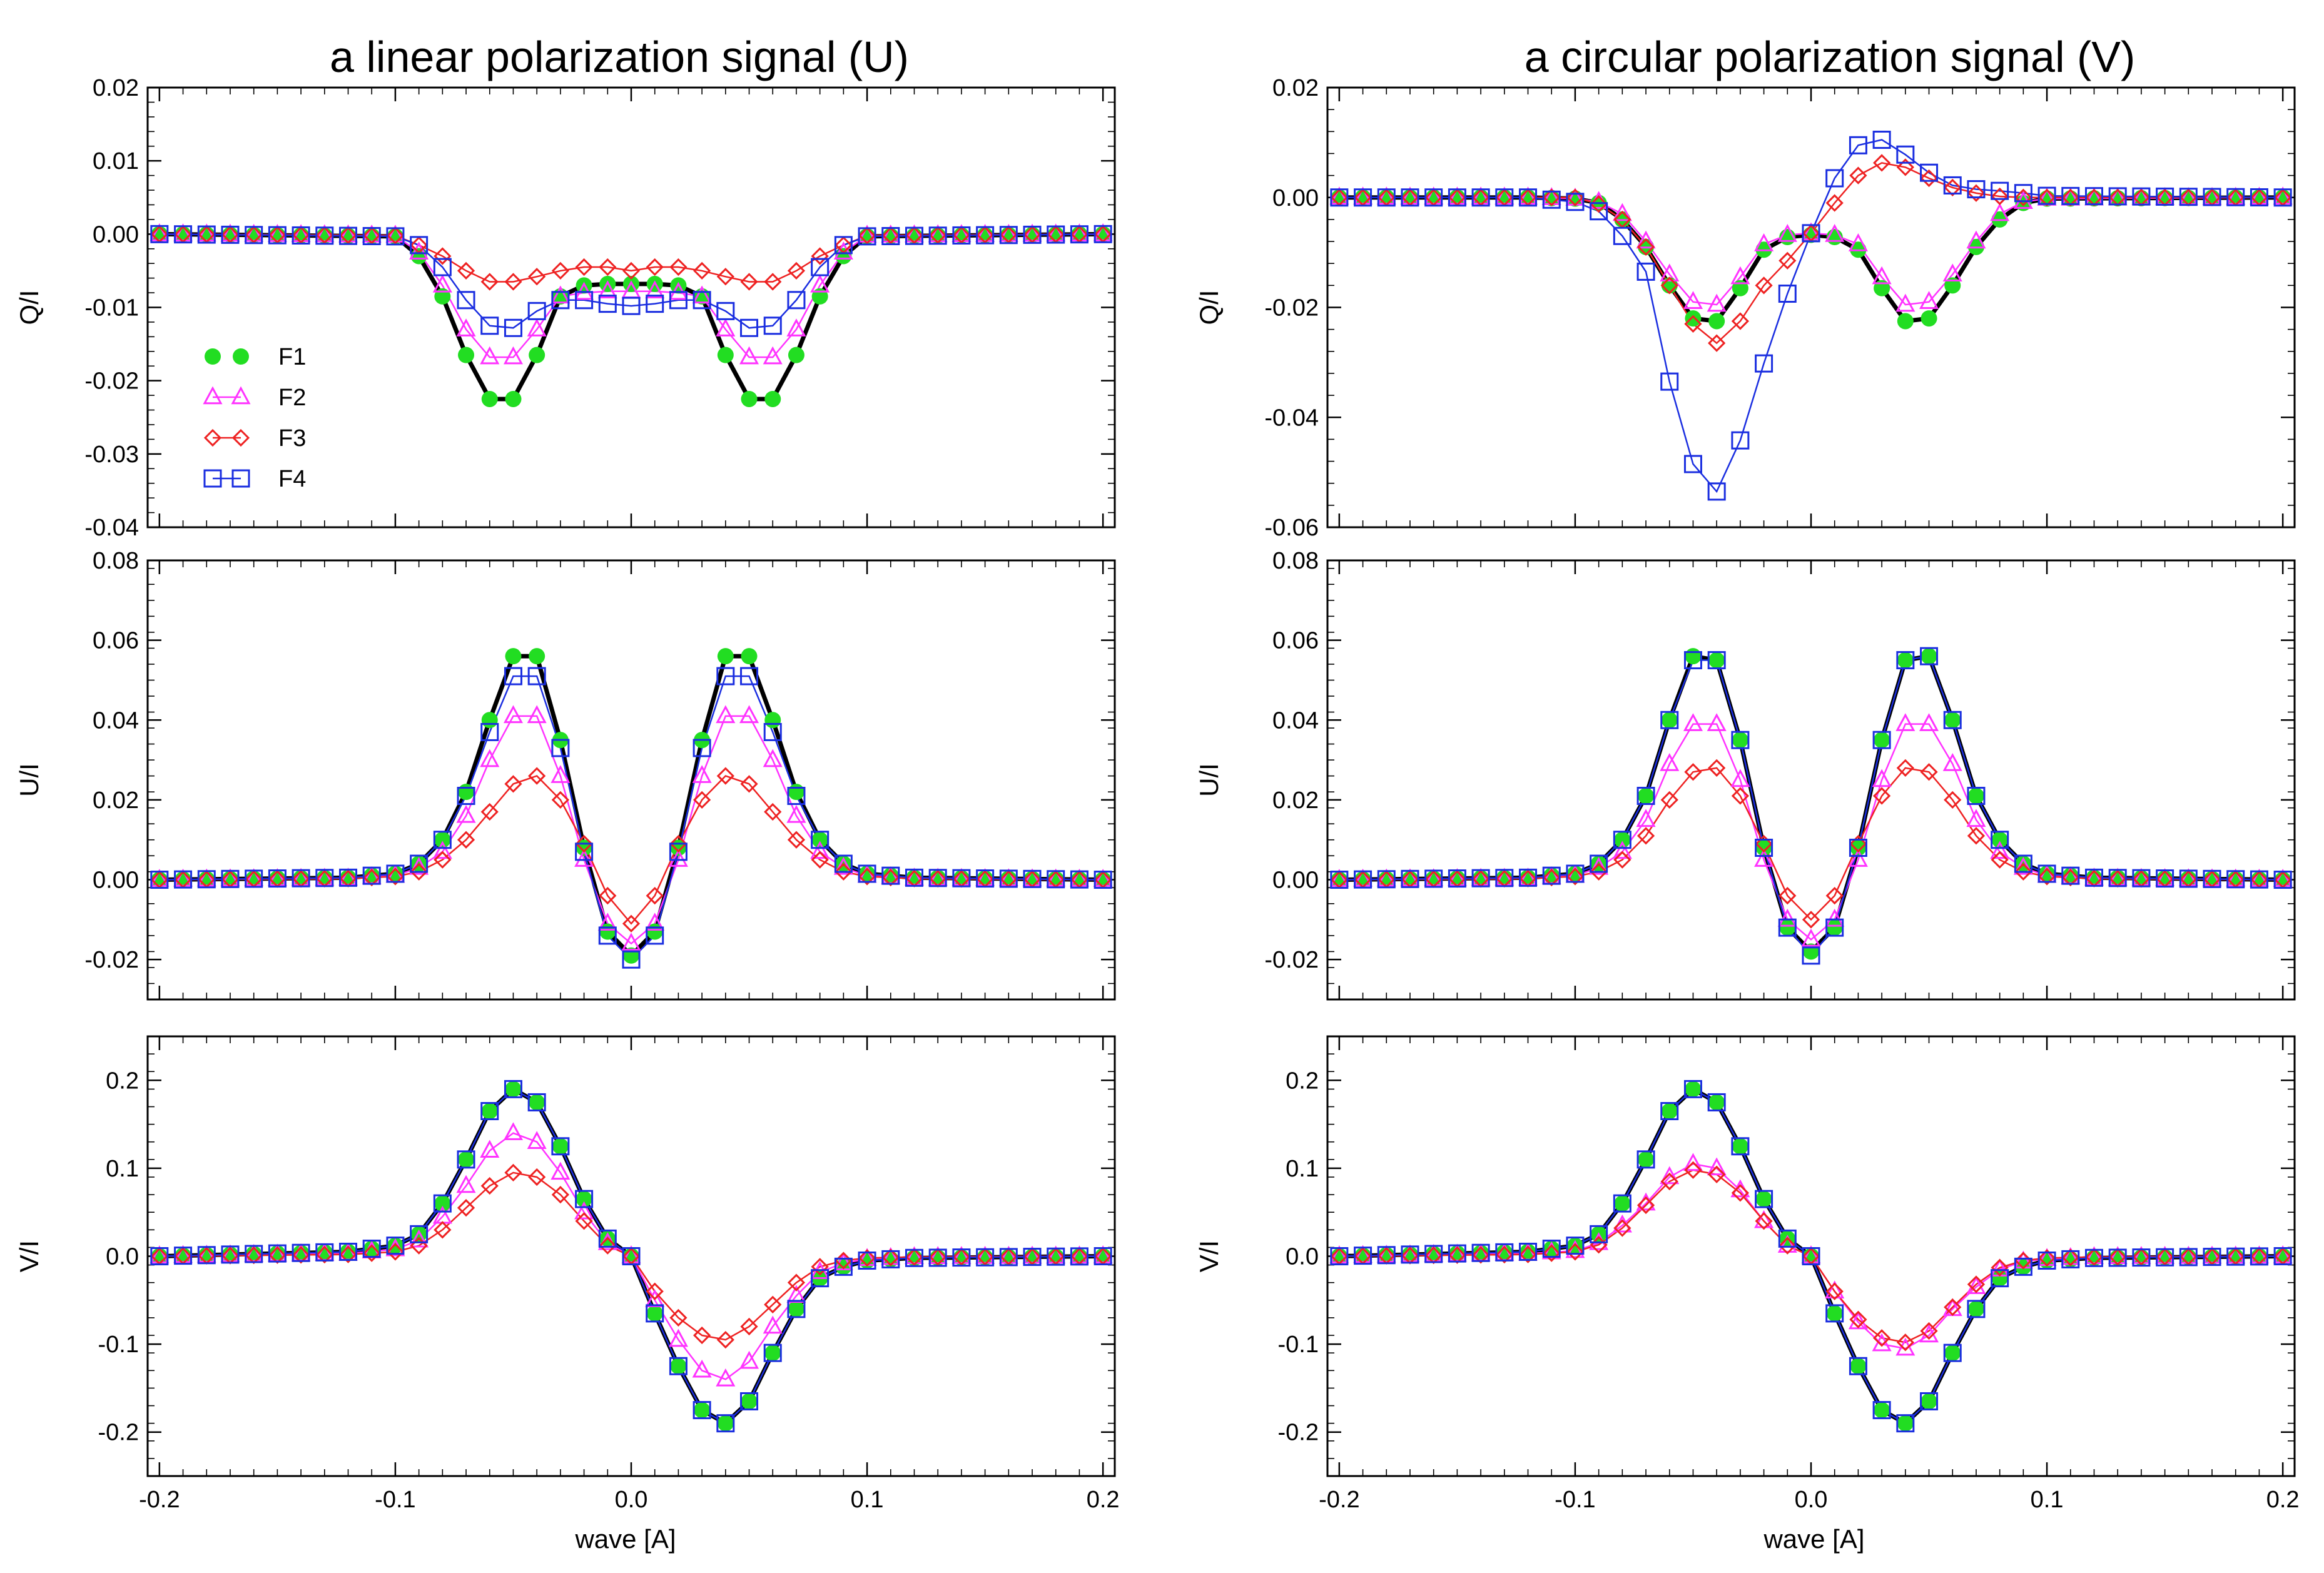 The width and height of the screenshot is (2324, 1573). Describe the element at coordinates (1302, 1257) in the screenshot. I see `y-tick-label: 0.0` at that location.